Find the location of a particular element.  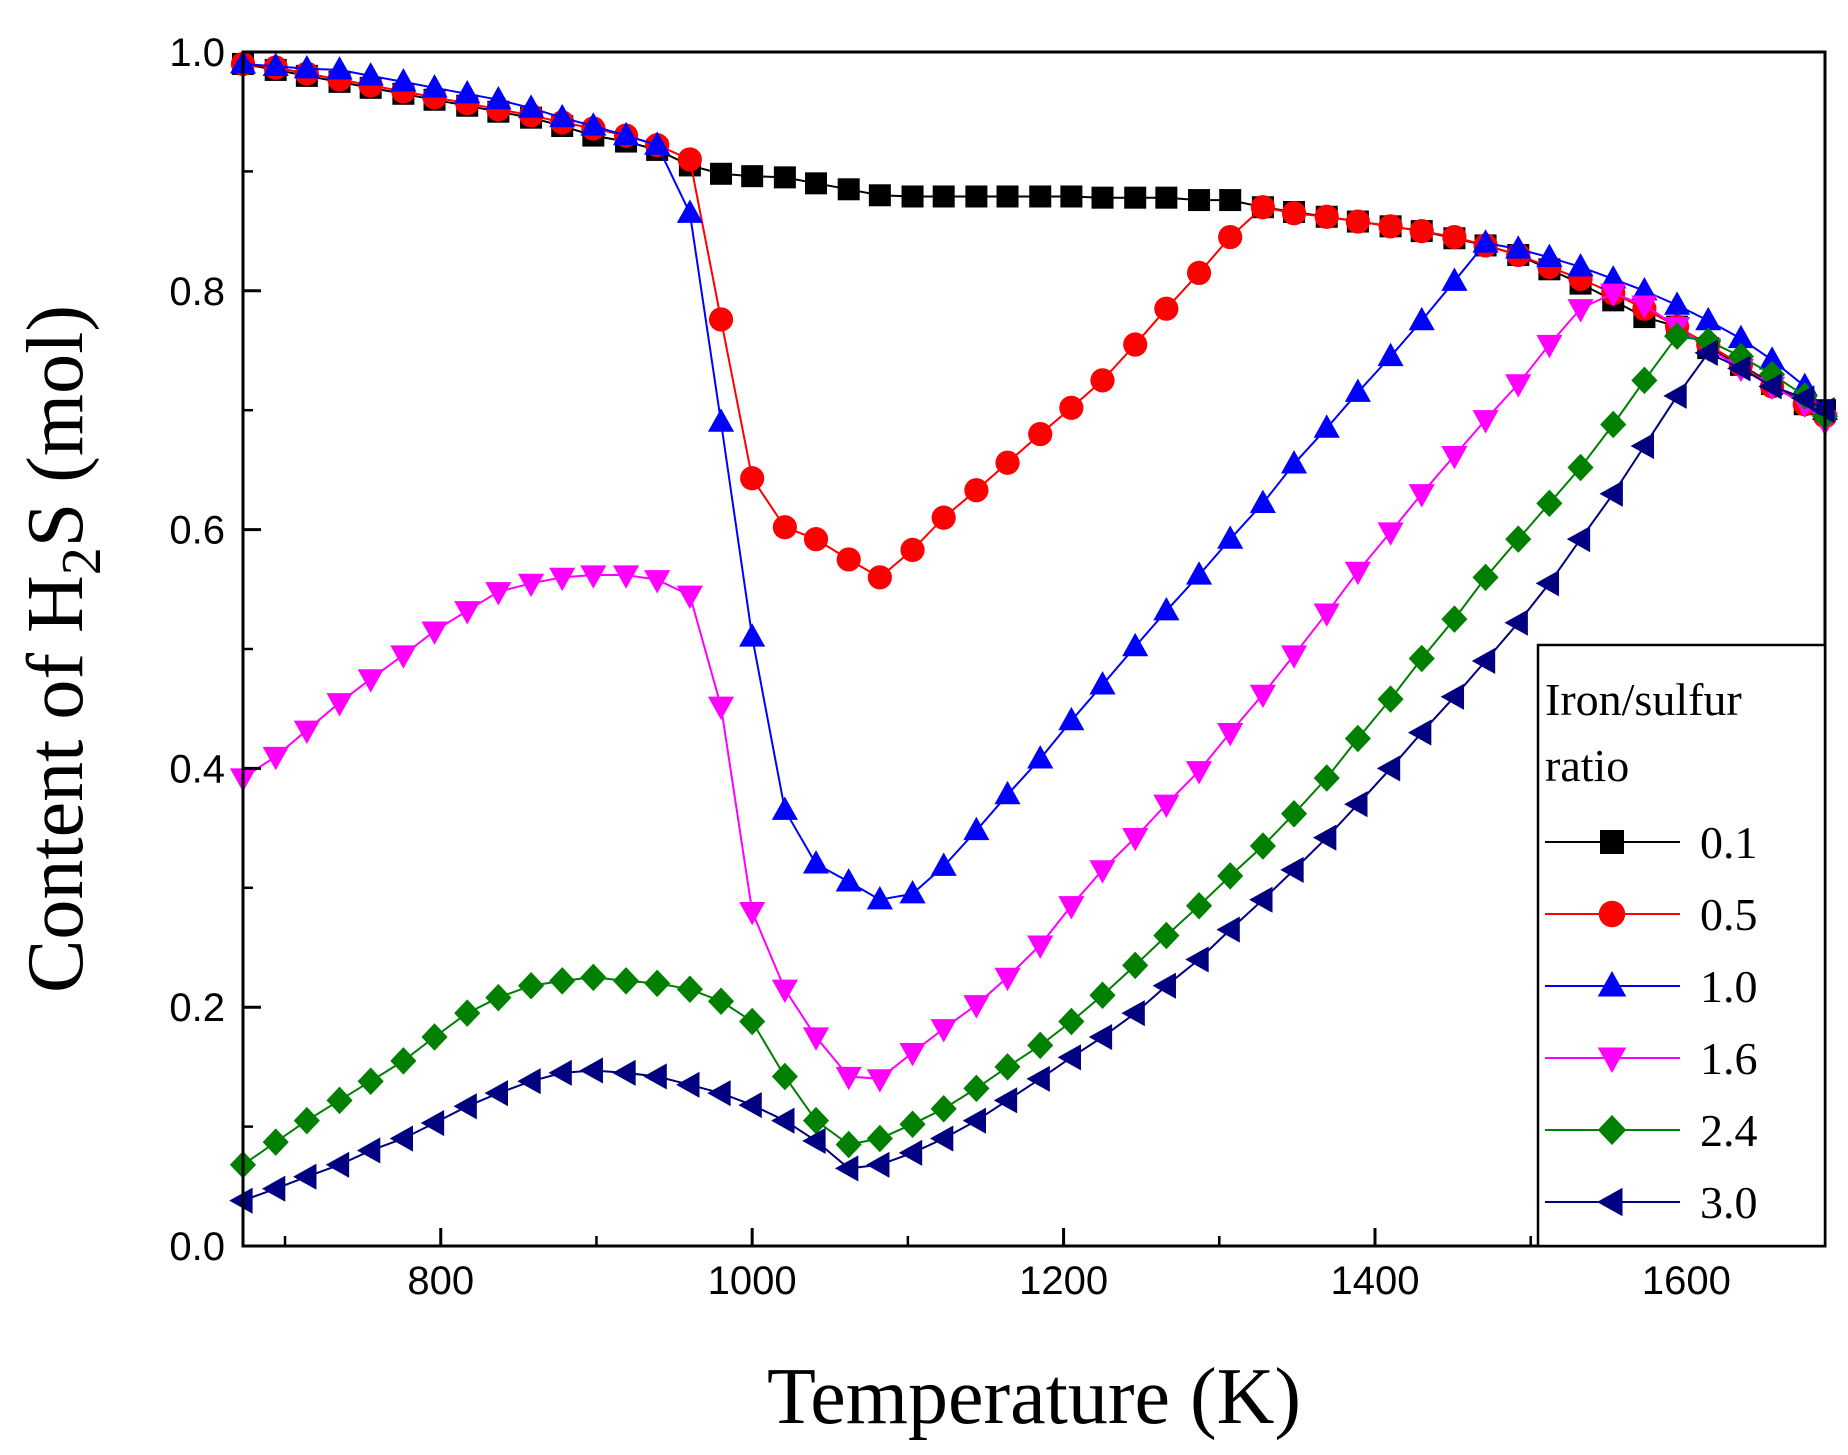

legend: Iron/sulfur ratio 0.1 0.5 1.0 1.6 2.4 3.0 is located at coordinates (1681, 945).